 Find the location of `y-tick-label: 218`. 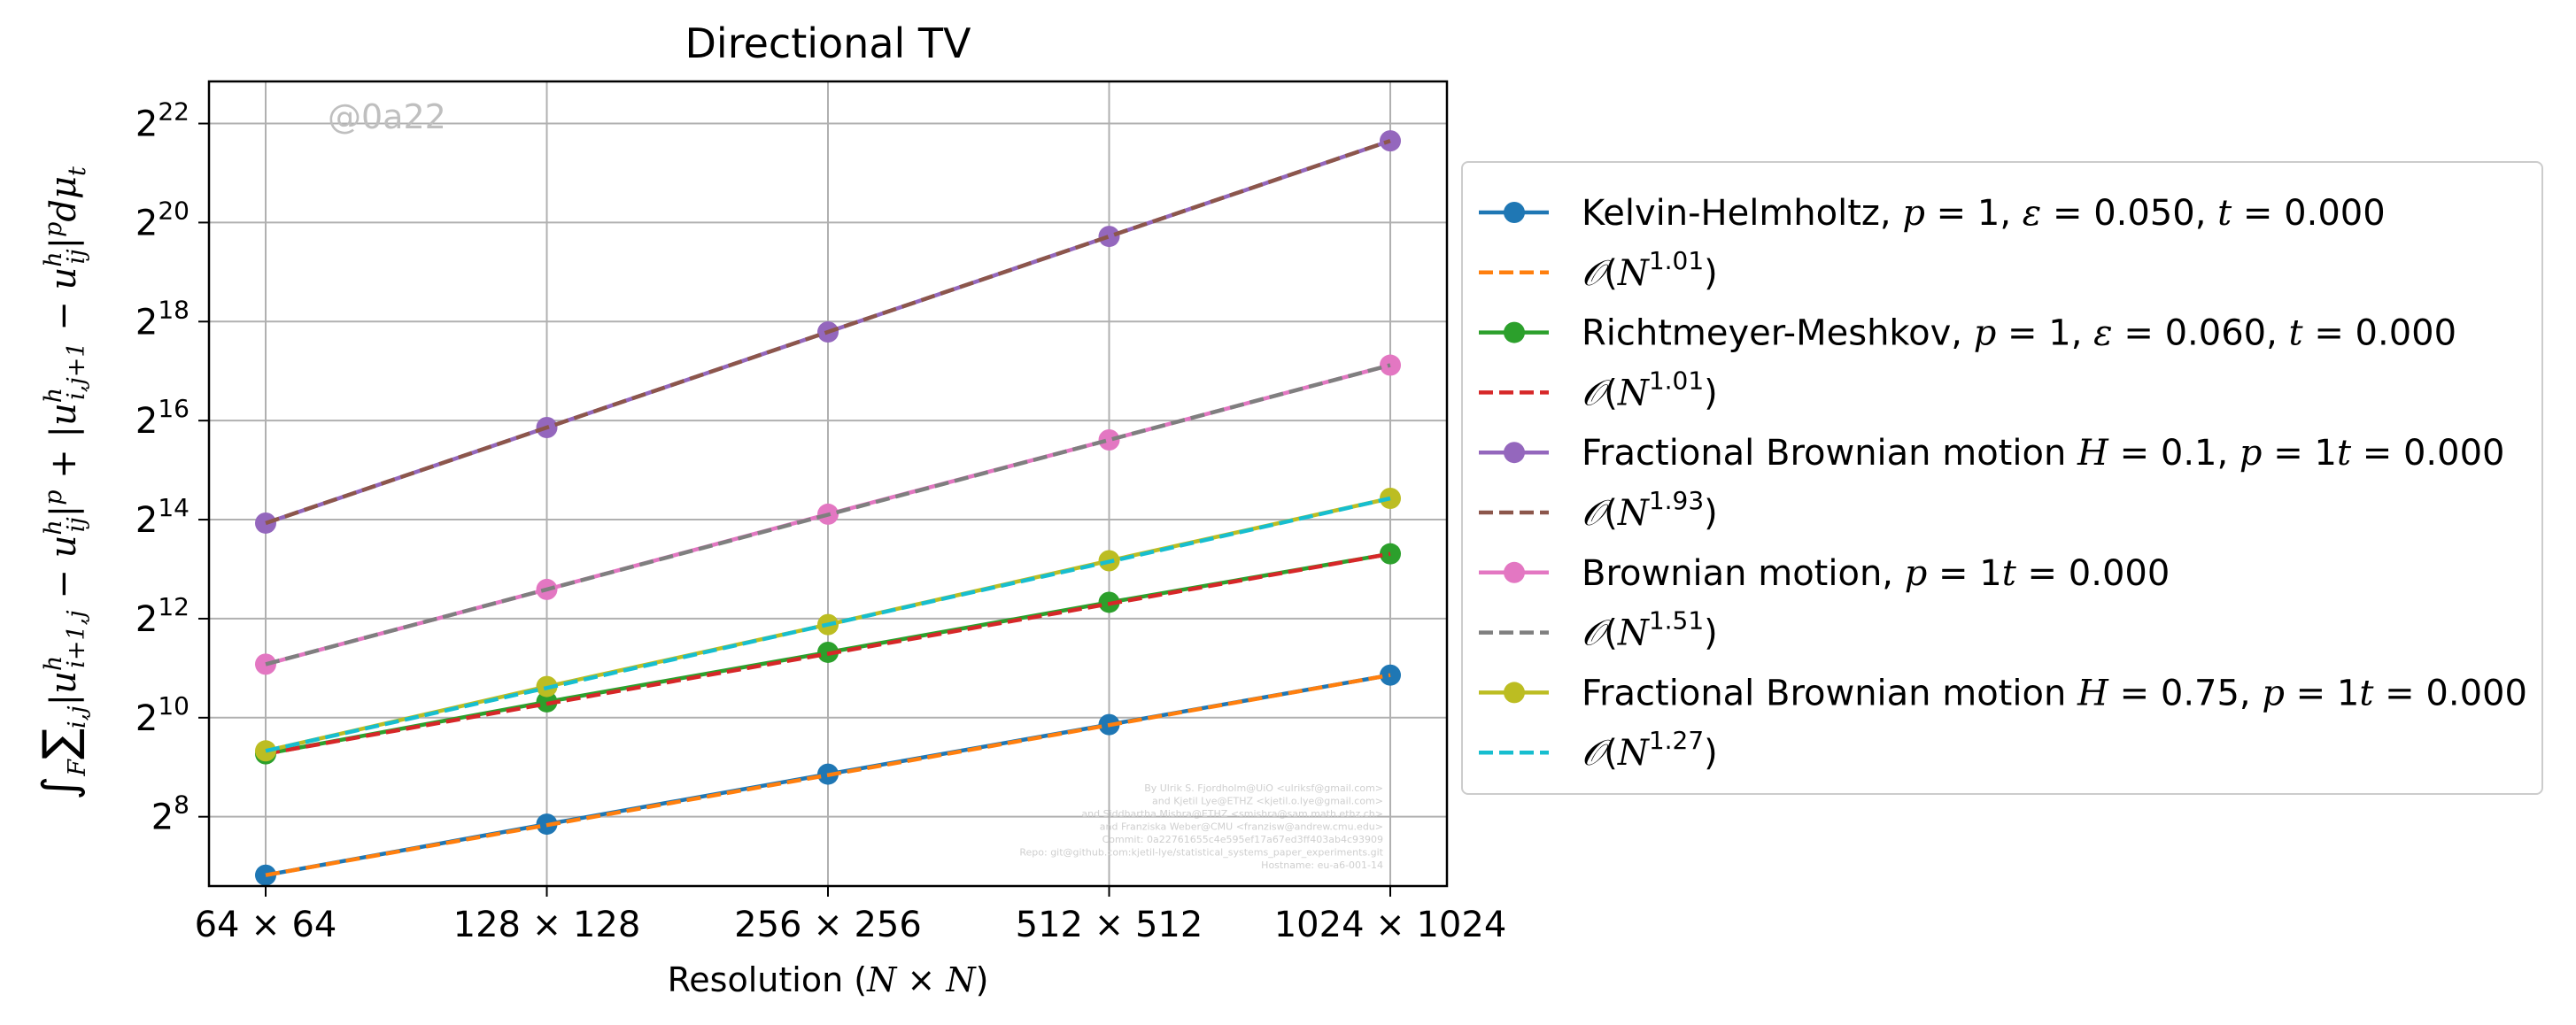

y-tick-label: 218 is located at coordinates (162, 319).